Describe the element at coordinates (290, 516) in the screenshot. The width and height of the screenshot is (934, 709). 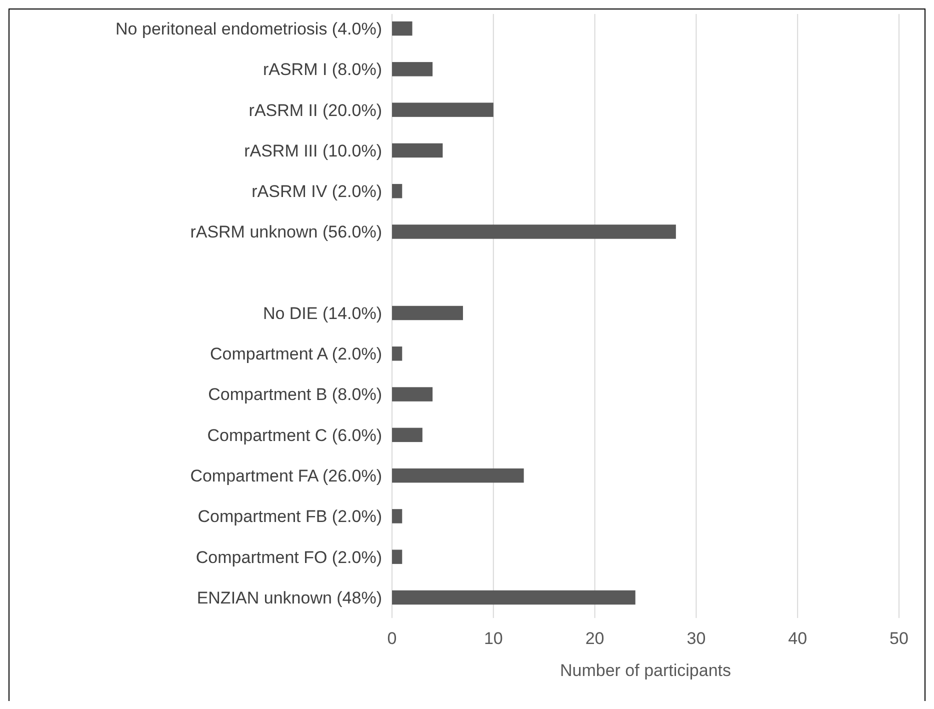
I see `y-tick-label: Compartment FB (2.0%)` at that location.